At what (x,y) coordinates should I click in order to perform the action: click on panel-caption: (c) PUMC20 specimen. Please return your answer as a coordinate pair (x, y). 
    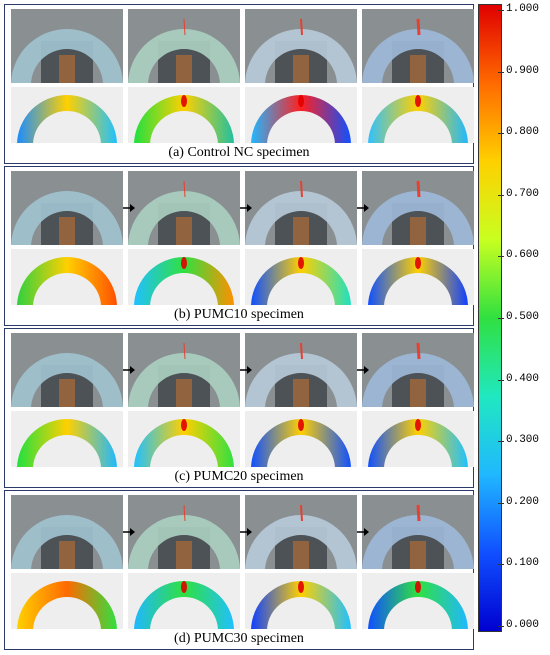
    Looking at the image, I should click on (239, 476).